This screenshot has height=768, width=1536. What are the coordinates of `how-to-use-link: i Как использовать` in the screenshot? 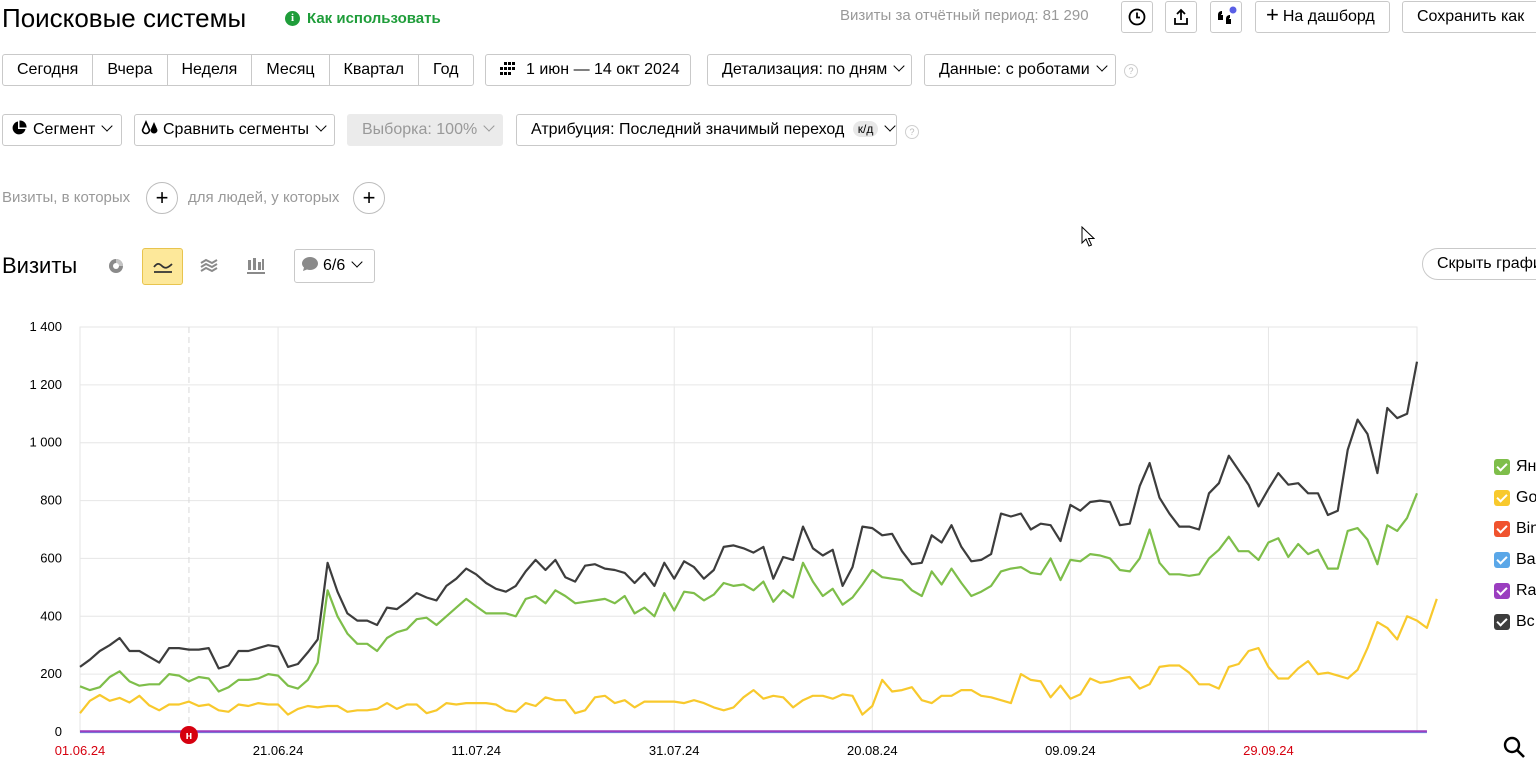 It's located at (363, 18).